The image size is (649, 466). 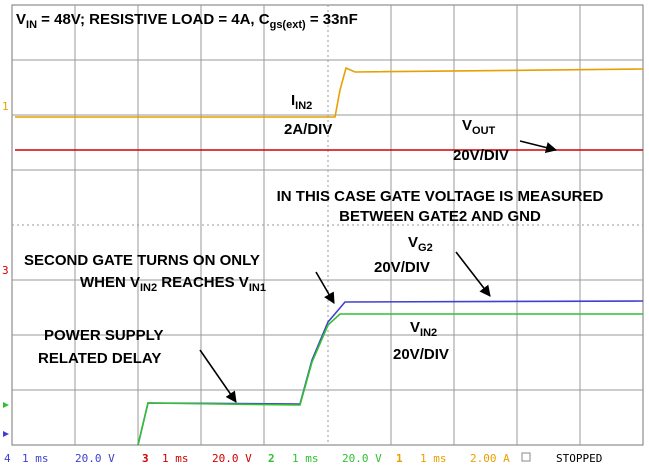 I want to click on note: IN THIS CASE GATE VOLTAGE IS MEASURED, so click(x=440, y=196).